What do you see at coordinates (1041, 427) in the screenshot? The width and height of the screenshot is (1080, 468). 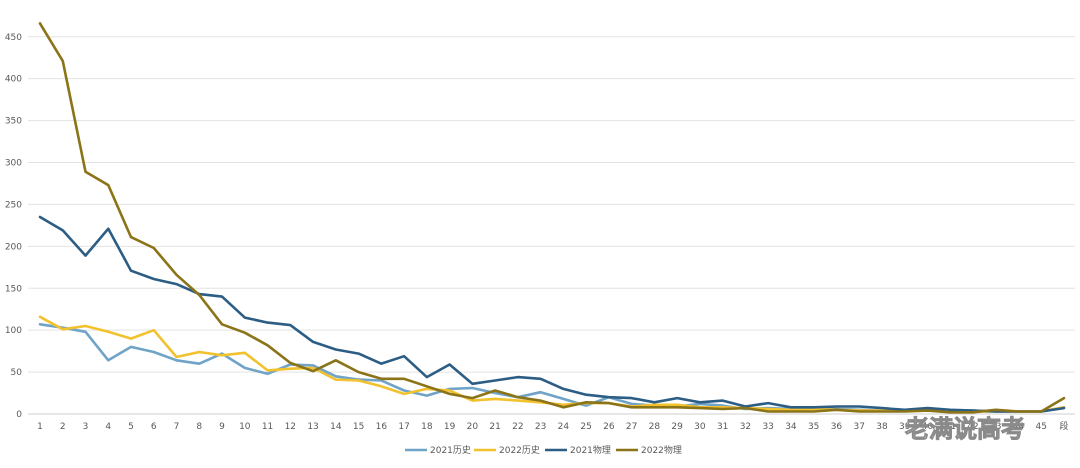 I see `x-tick-label: 45` at bounding box center [1041, 427].